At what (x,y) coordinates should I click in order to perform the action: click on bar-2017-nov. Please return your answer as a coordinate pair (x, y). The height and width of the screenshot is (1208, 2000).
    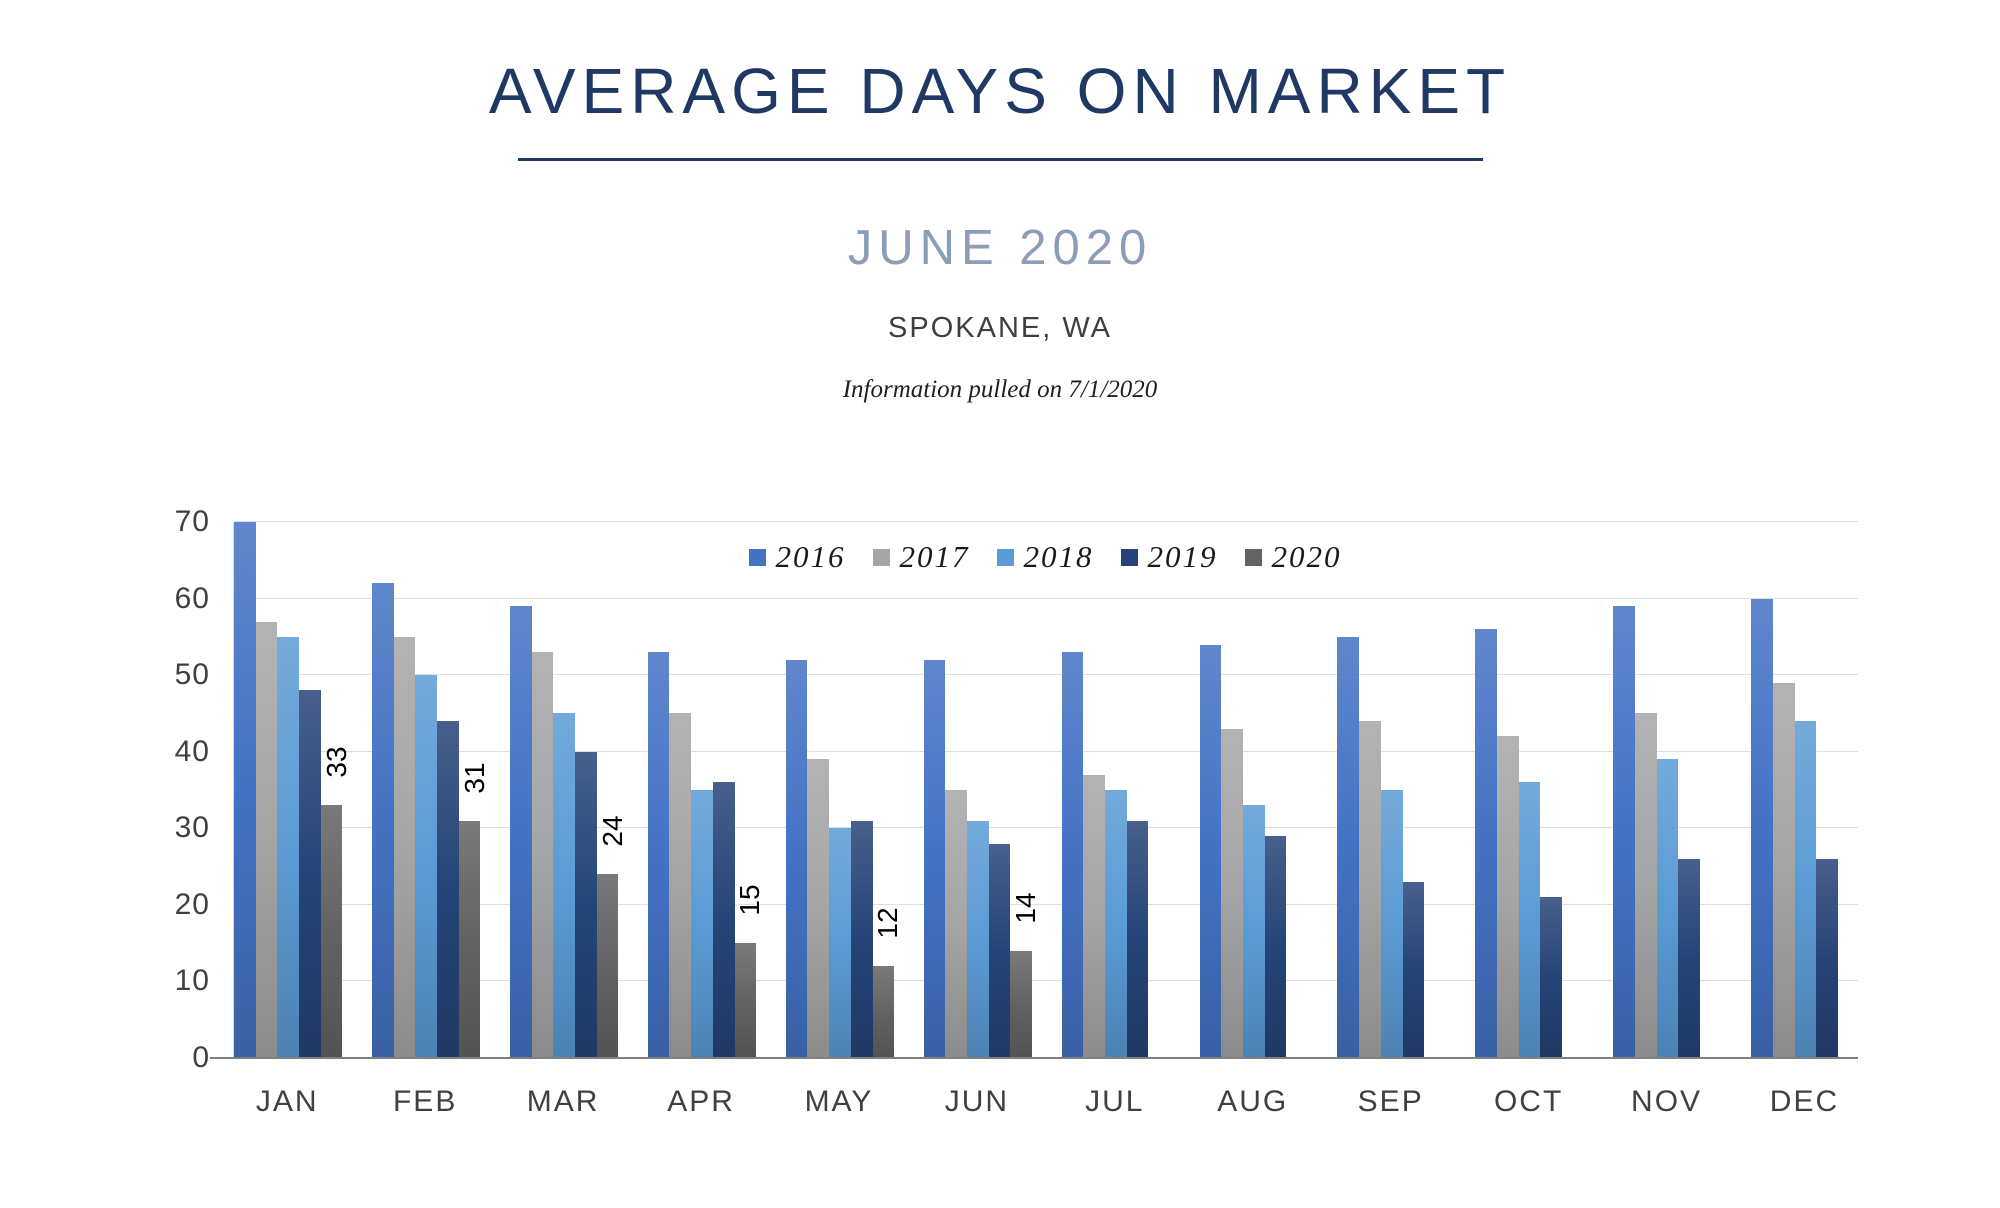
    Looking at the image, I should click on (1646, 885).